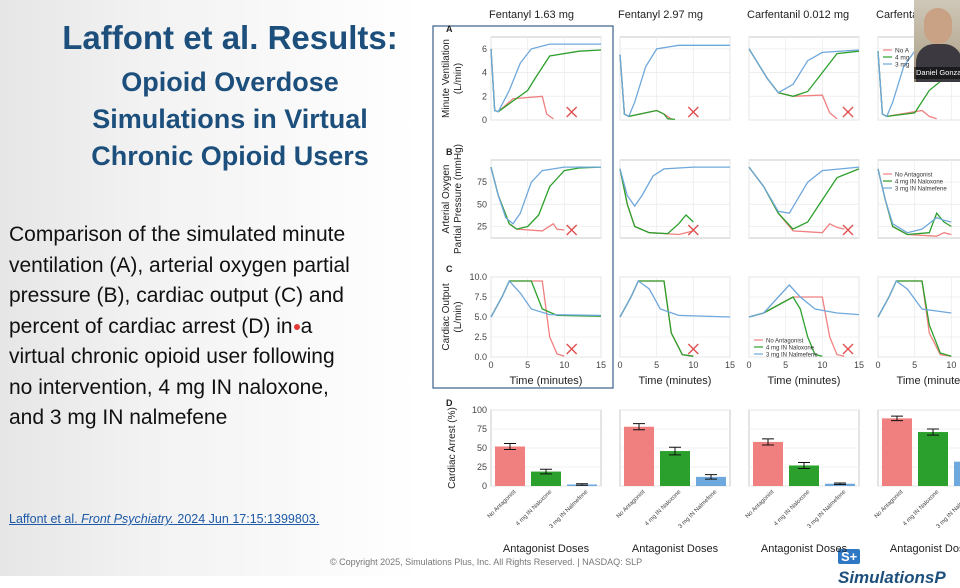 Image resolution: width=960 pixels, height=588 pixels. Describe the element at coordinates (660, 15) in the screenshot. I see `column-title: Fentanyl 2.97 mg` at that location.